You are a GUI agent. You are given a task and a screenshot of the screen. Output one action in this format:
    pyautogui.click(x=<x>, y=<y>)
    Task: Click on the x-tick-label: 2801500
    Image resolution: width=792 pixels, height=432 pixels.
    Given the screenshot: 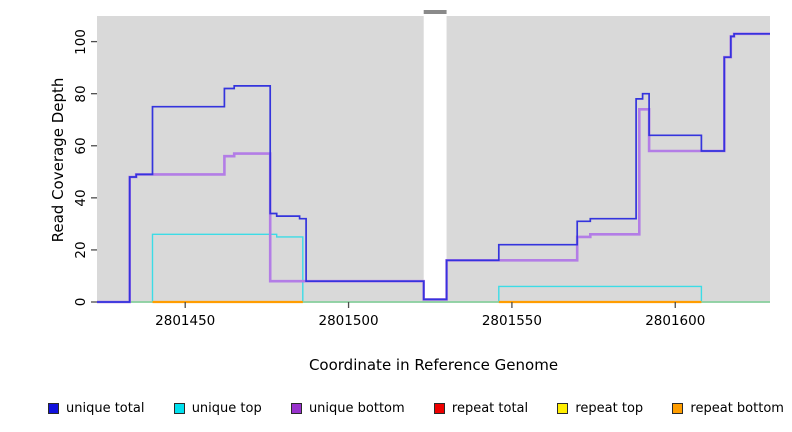 What is the action you would take?
    pyautogui.click(x=348, y=321)
    